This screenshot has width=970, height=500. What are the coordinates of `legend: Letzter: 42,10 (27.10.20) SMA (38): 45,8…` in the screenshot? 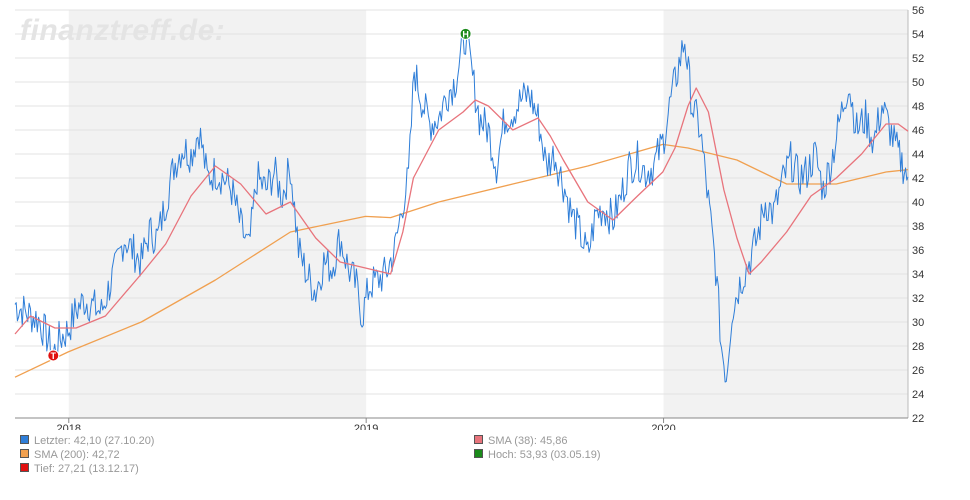 It's located at (485, 464).